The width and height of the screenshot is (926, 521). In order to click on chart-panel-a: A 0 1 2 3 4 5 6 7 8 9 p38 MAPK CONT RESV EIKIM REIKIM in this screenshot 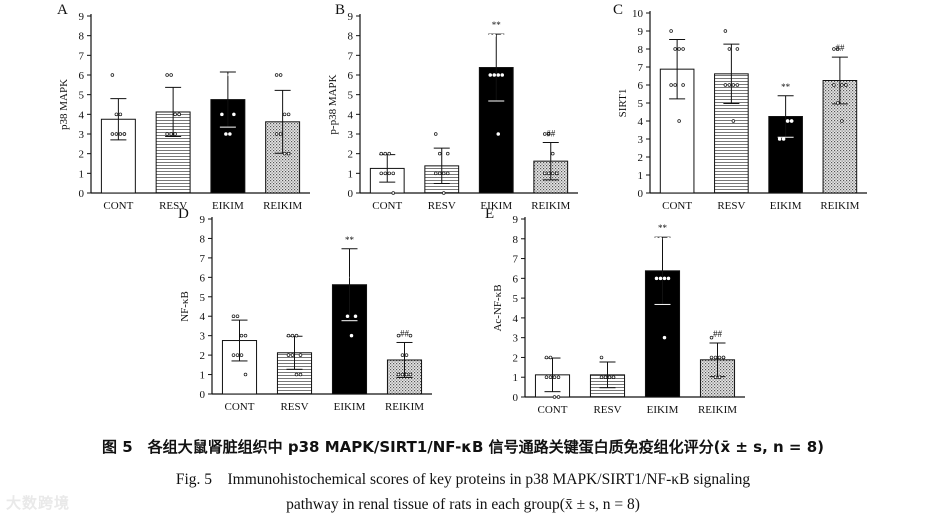, I will do `click(183, 107)`.